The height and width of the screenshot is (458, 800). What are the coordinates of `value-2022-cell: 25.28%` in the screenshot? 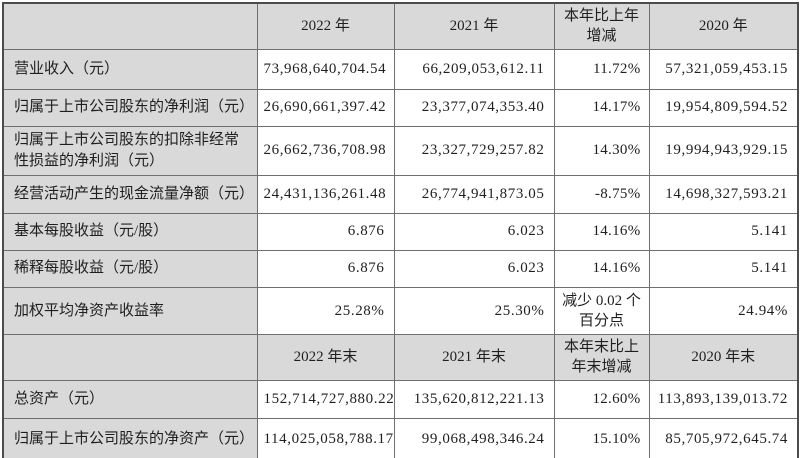 It's located at (325, 310).